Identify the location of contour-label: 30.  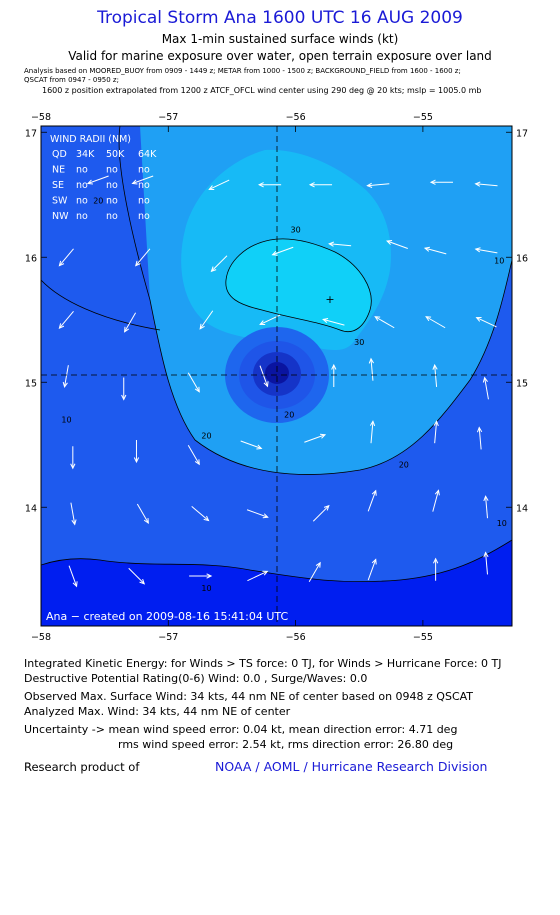
(296, 229).